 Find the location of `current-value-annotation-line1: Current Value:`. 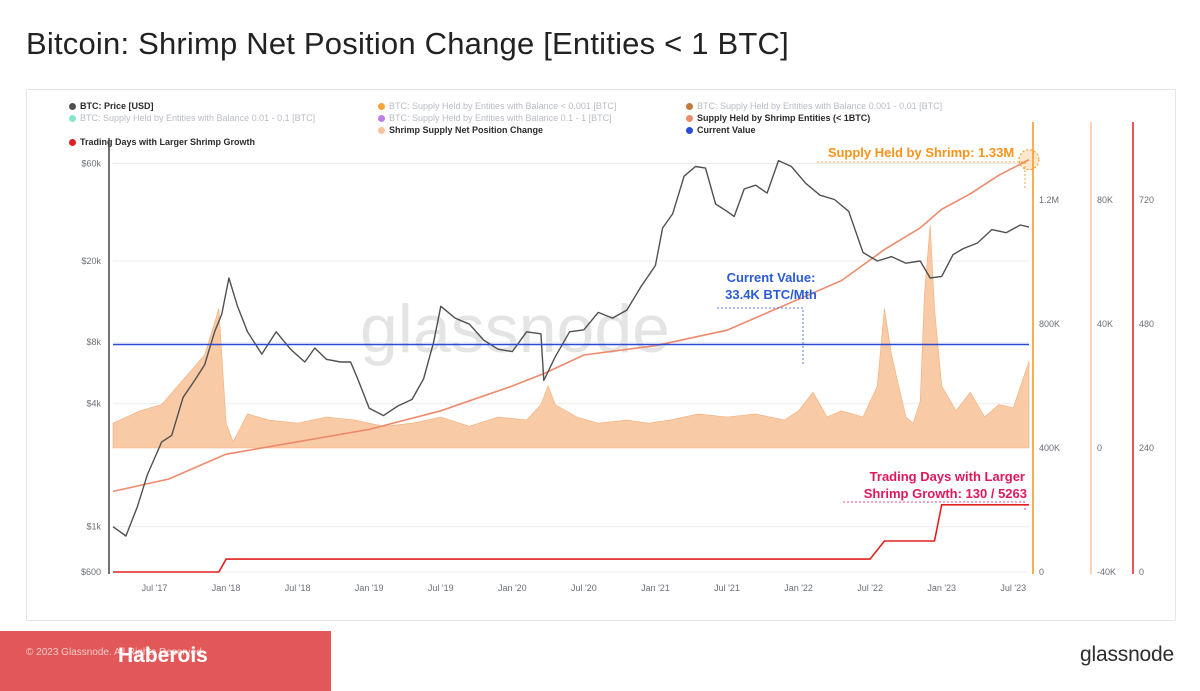

current-value-annotation-line1: Current Value: is located at coordinates (771, 277).